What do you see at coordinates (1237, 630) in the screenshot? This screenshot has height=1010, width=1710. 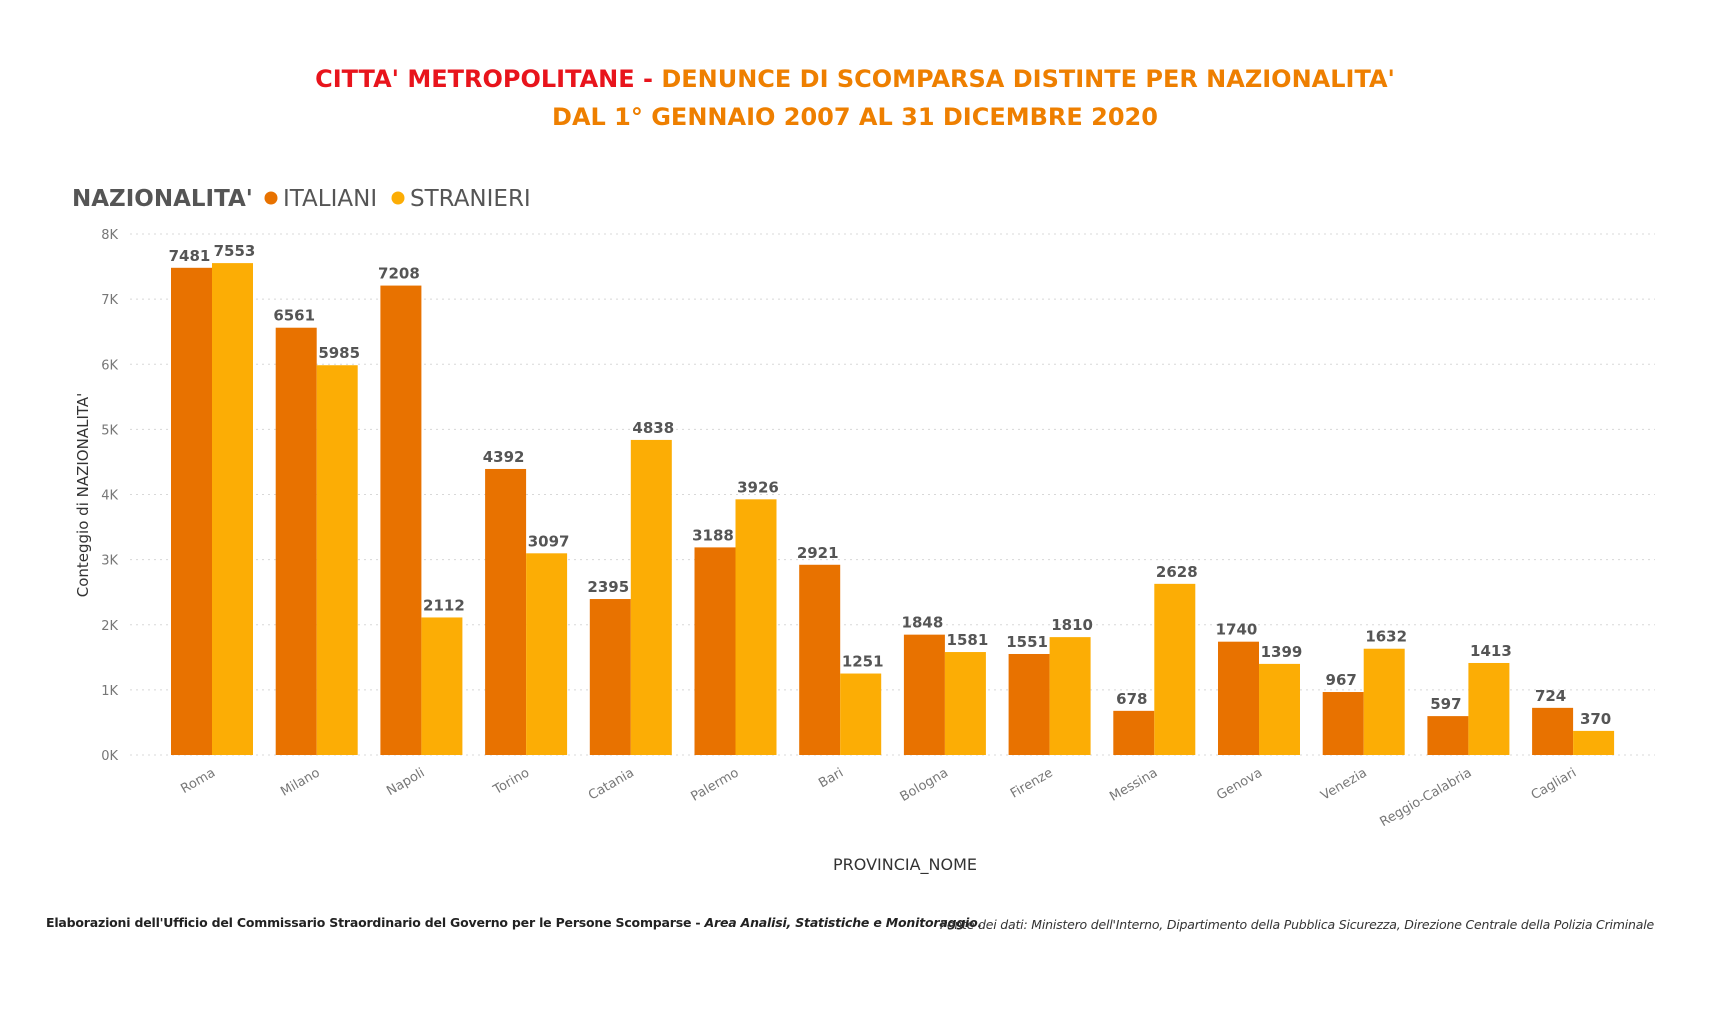 I see `data-label: 1740` at bounding box center [1237, 630].